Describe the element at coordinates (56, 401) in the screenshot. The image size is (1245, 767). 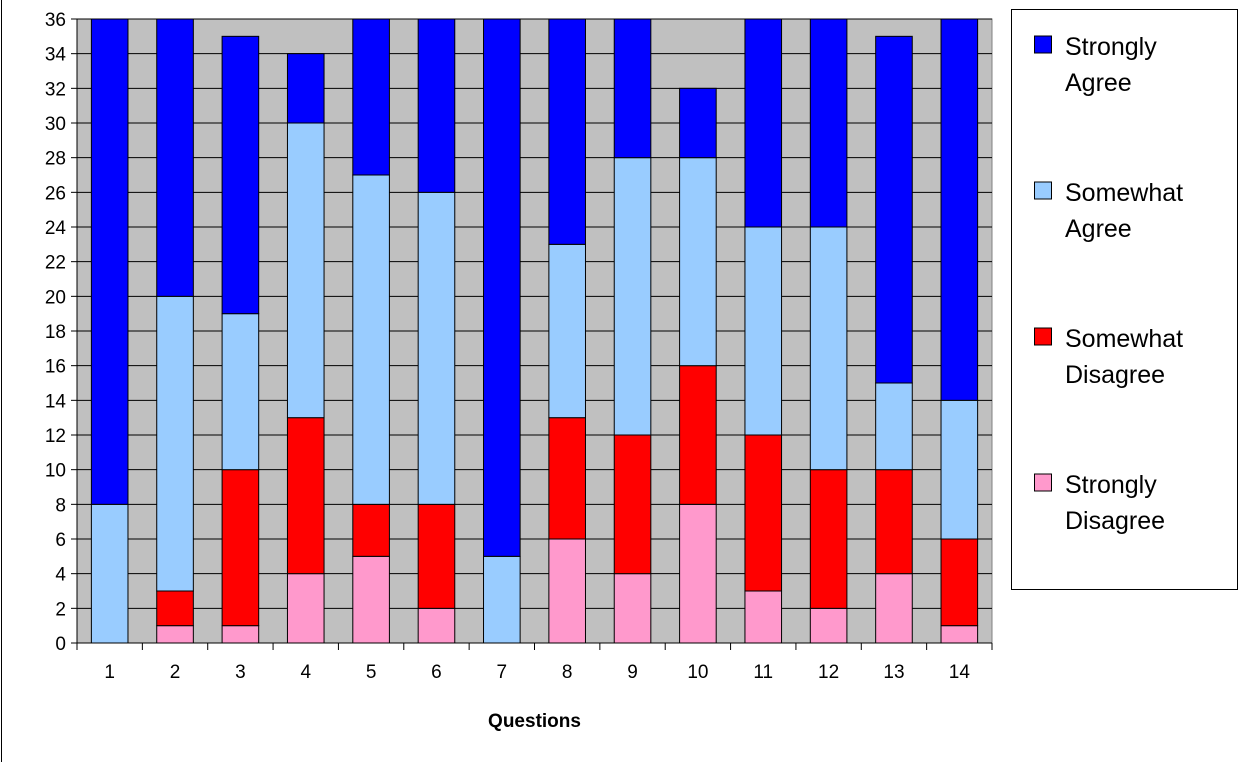
I see `y-tick-label: 14` at that location.